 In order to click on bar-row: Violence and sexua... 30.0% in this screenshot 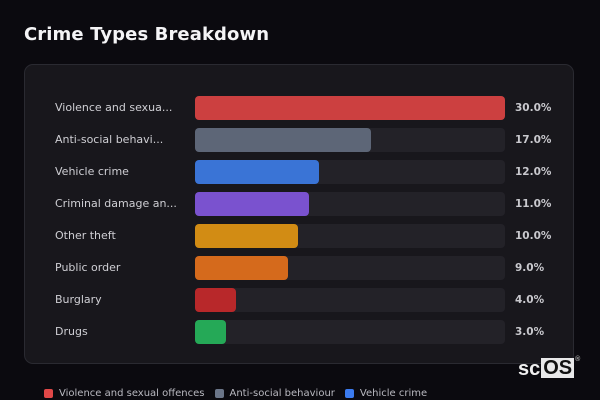, I will do `click(299, 108)`.